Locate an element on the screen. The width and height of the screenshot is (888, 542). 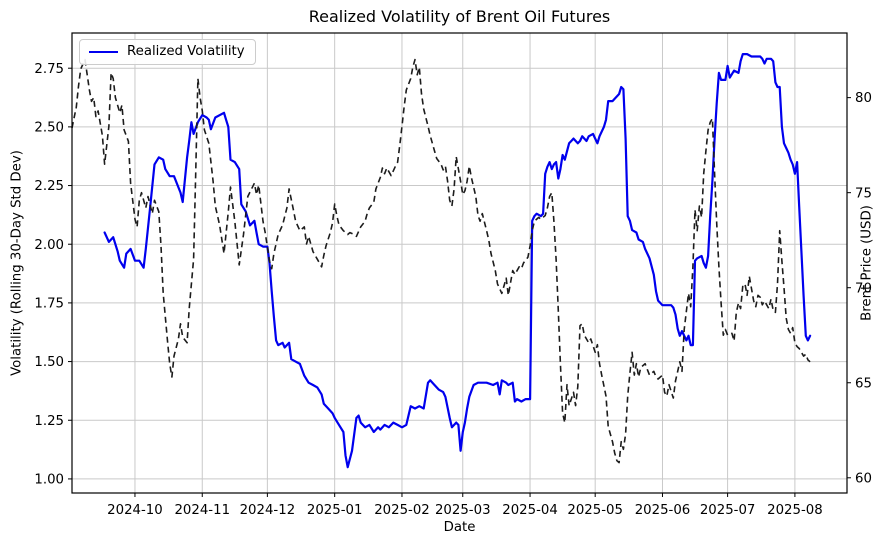
svg-text: 2.75 is located at coordinates (49, 69).